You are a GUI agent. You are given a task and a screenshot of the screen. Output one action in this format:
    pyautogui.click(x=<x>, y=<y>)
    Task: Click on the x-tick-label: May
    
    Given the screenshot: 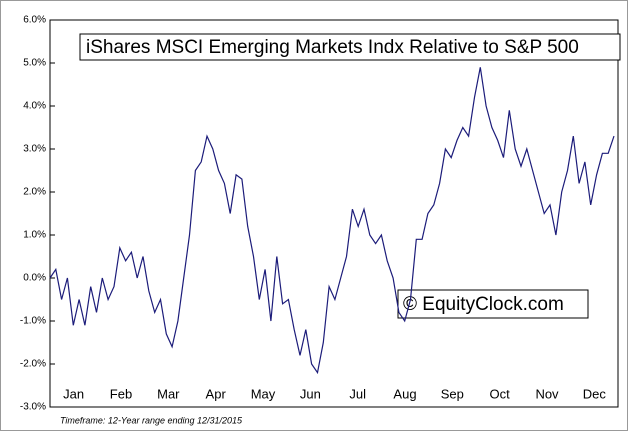 What is the action you would take?
    pyautogui.click(x=263, y=393)
    